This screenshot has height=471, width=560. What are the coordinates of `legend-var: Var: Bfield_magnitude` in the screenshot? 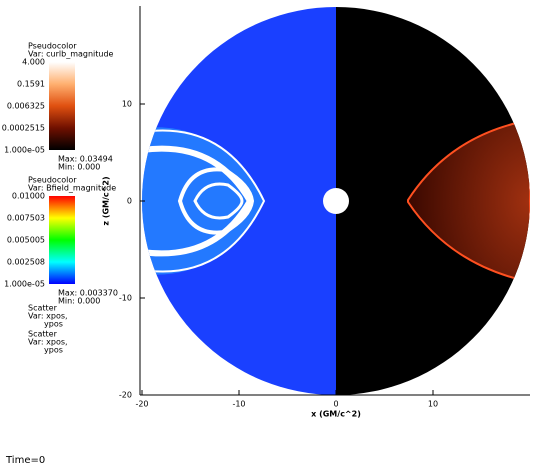 It's located at (72, 188).